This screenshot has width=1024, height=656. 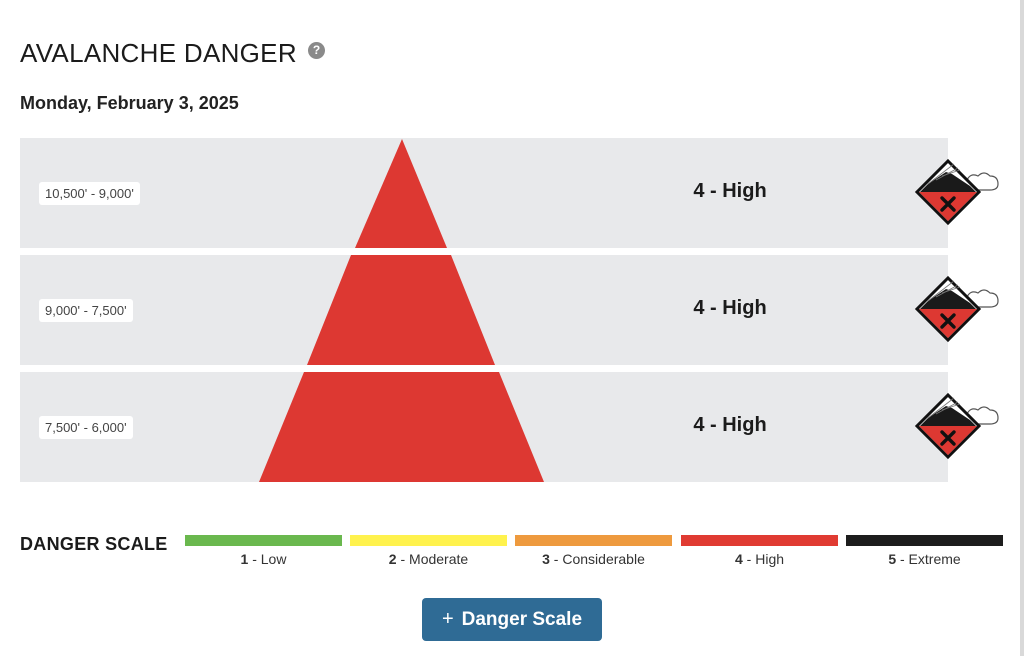 I want to click on scale-label: 5 - Extreme, so click(x=924, y=559).